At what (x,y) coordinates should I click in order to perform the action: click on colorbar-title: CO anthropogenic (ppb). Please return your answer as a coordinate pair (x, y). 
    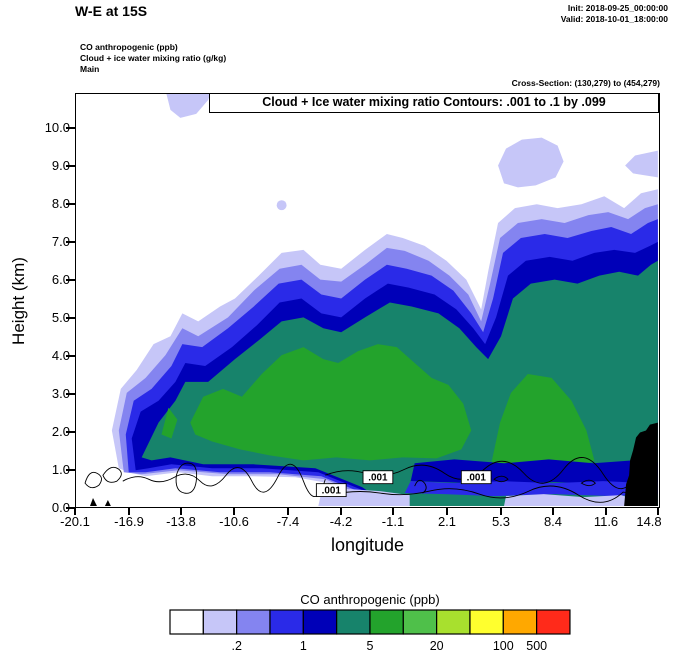
    Looking at the image, I should click on (370, 599).